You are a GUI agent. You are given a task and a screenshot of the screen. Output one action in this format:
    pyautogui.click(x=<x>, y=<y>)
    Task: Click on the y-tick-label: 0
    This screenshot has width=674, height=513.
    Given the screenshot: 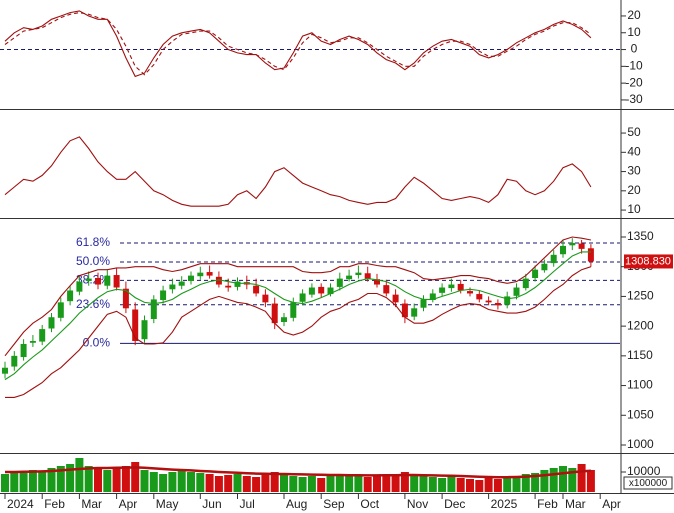 What is the action you would take?
    pyautogui.click(x=634, y=49)
    